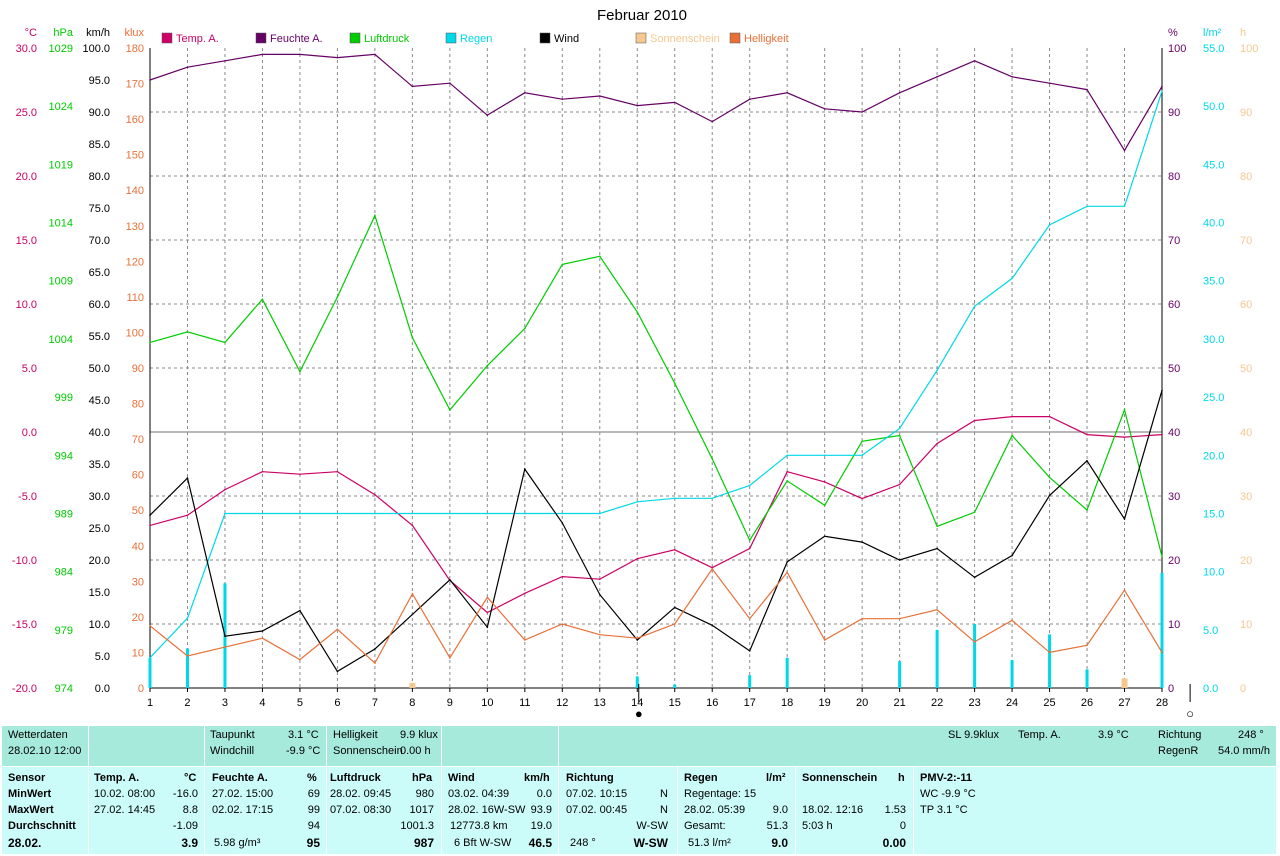 Image resolution: width=1280 pixels, height=856 pixels. What do you see at coordinates (779, 843) in the screenshot?
I see `regen-current: 9.0` at bounding box center [779, 843].